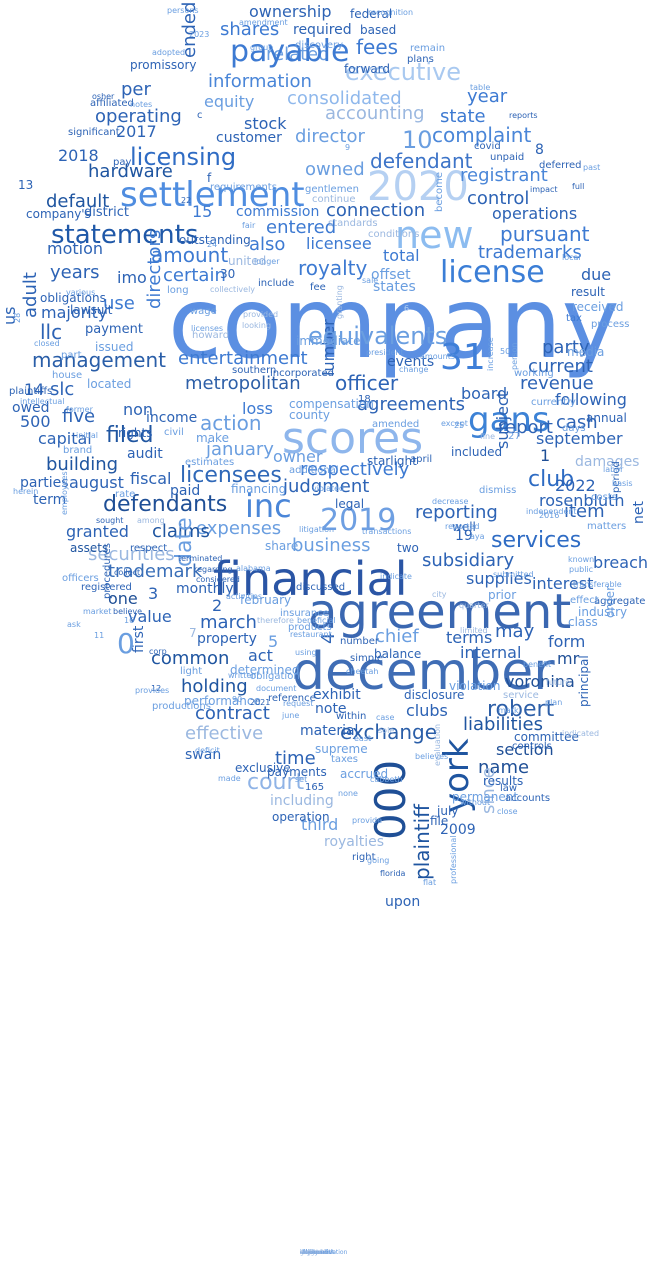 The width and height of the screenshot is (650, 1280). What do you see at coordinates (355, 469) in the screenshot?
I see `word-respectively: respectively` at bounding box center [355, 469].